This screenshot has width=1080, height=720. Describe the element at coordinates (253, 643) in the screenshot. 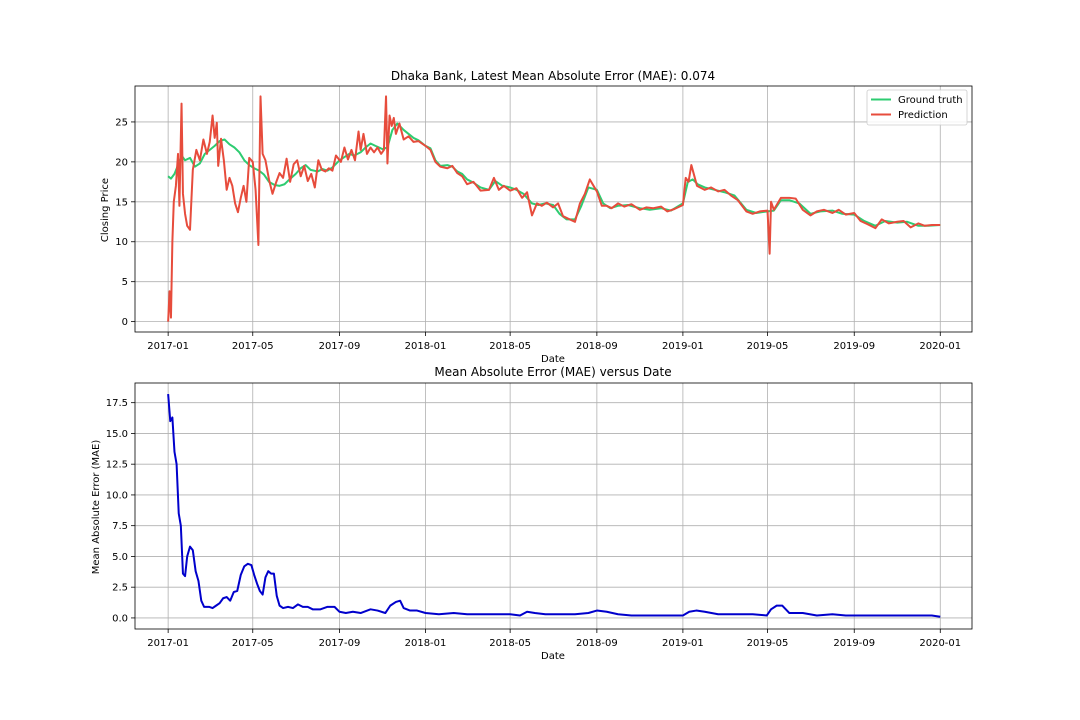

I see `mae-xtick-label: 2017-05` at that location.